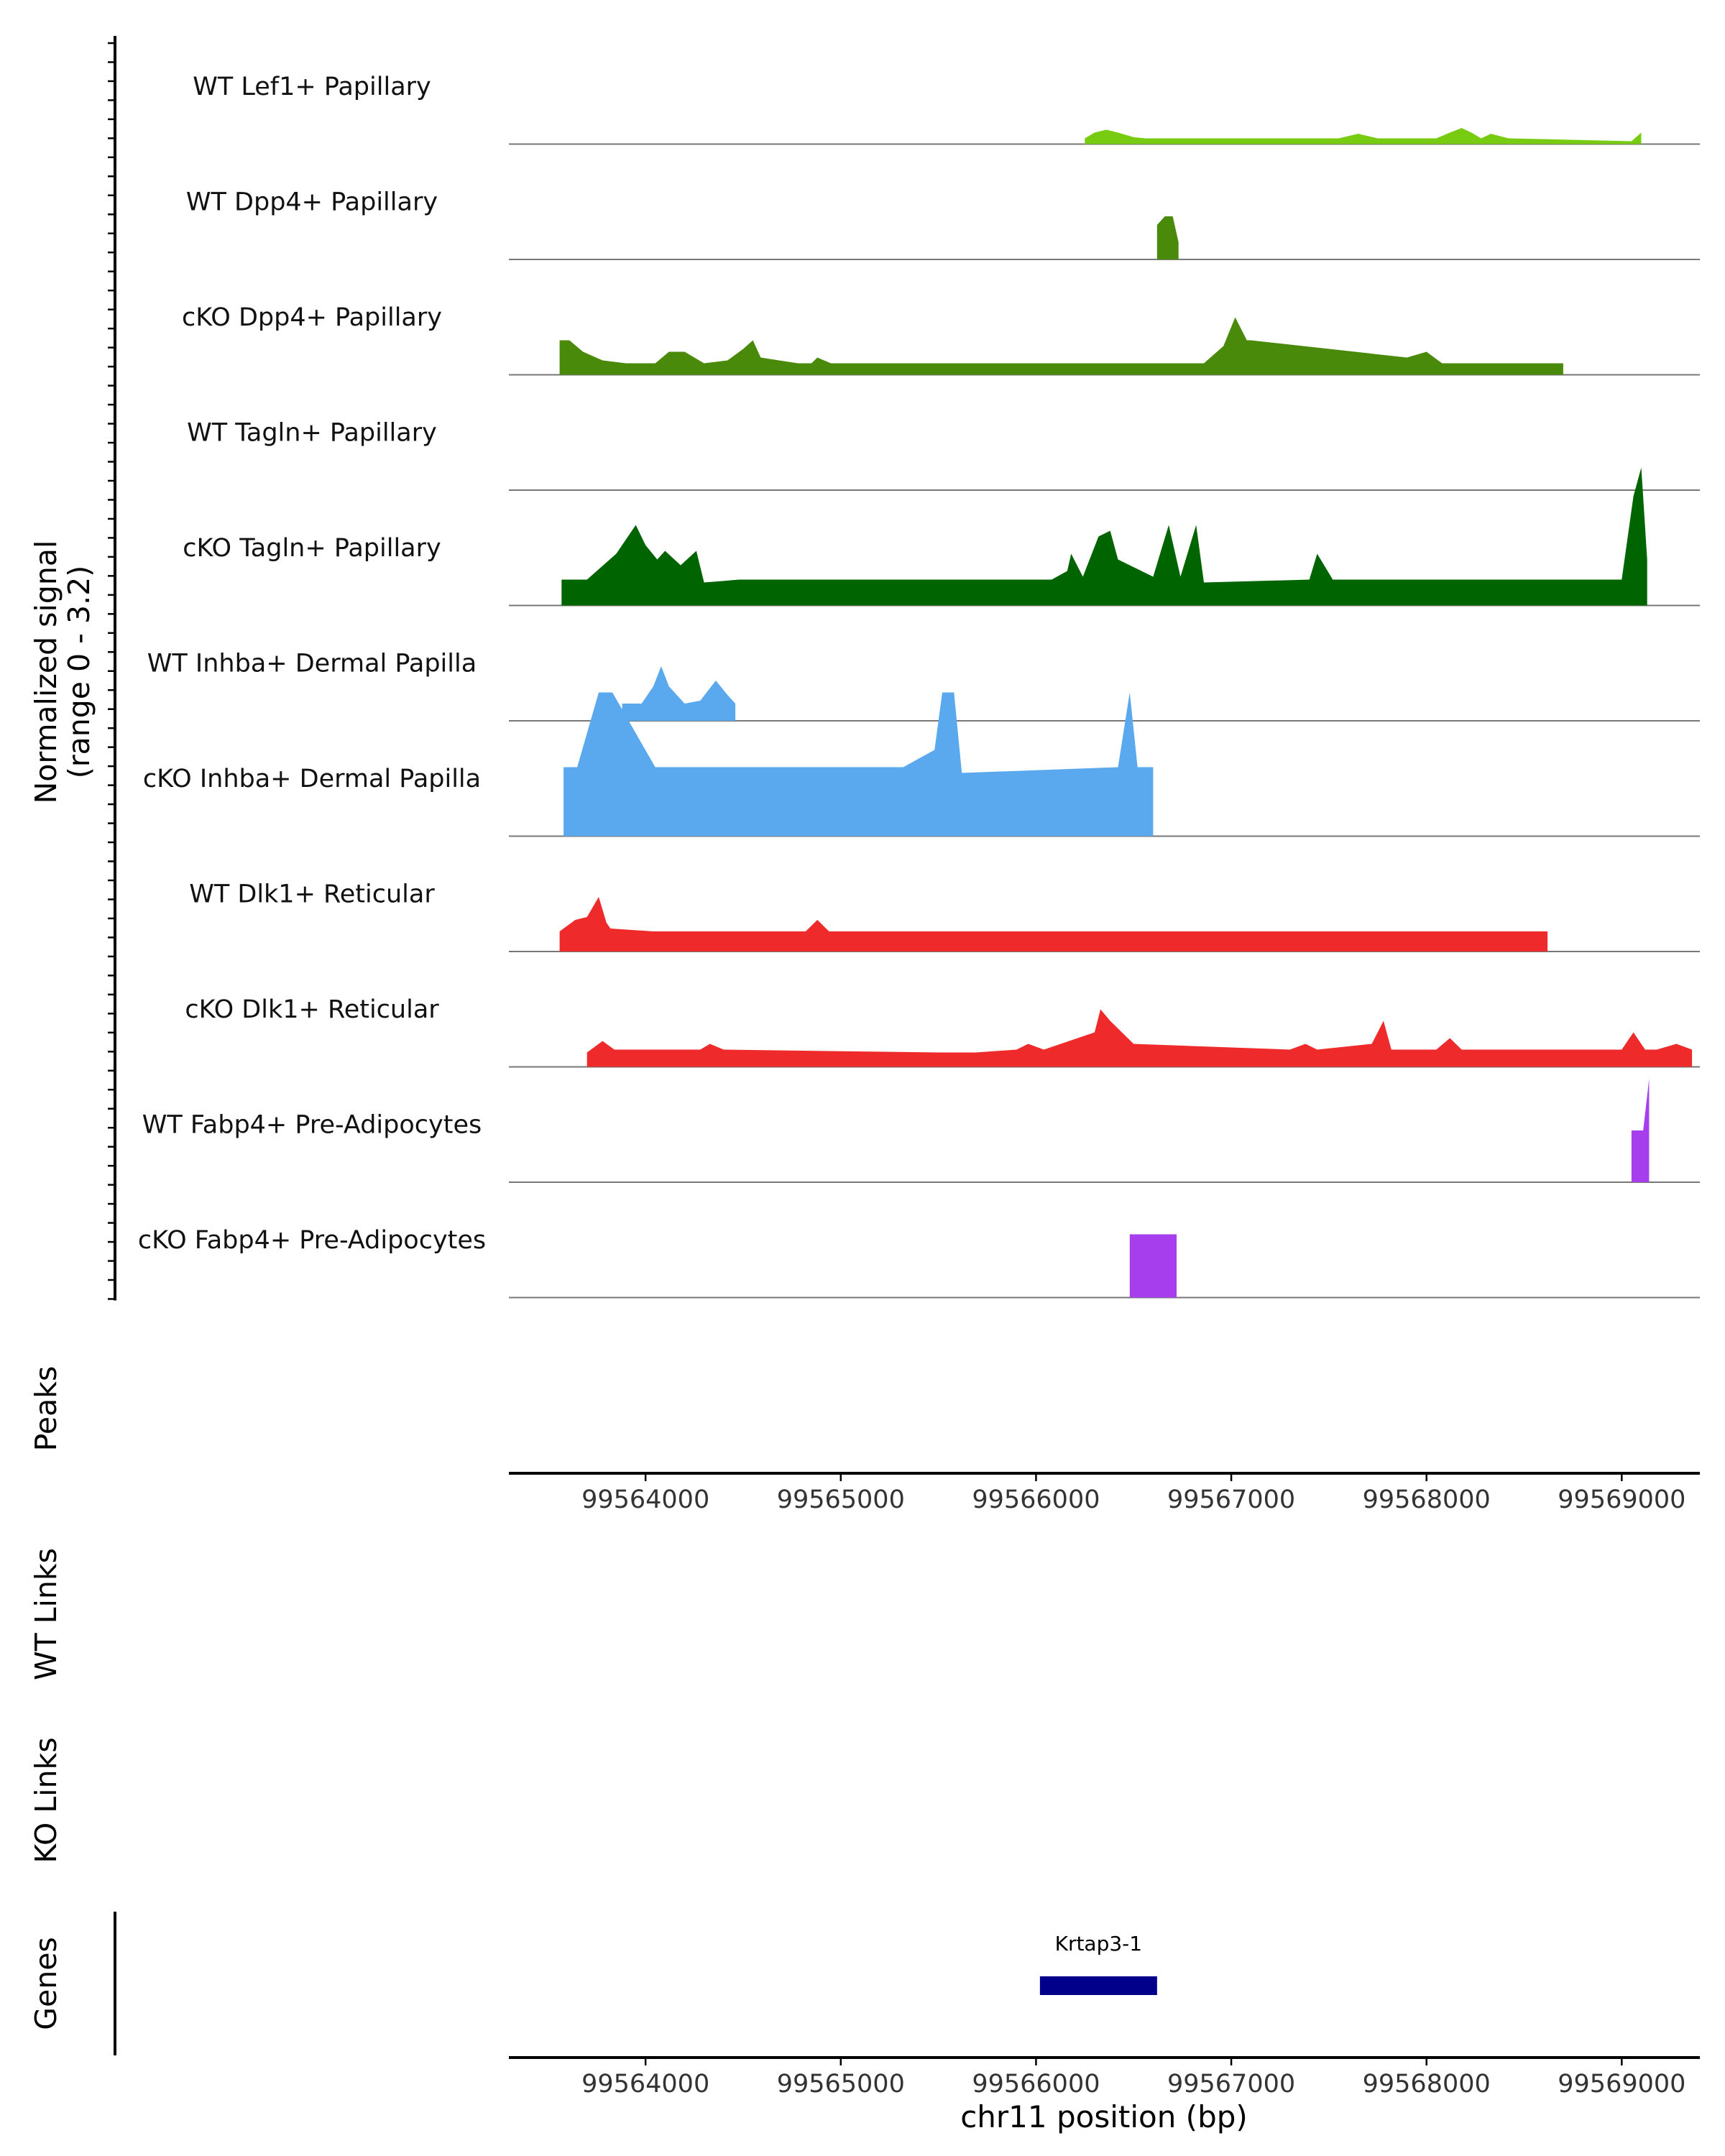  I want to click on track-6: WT Inhba+ Dermal Papilla, so click(923, 686).